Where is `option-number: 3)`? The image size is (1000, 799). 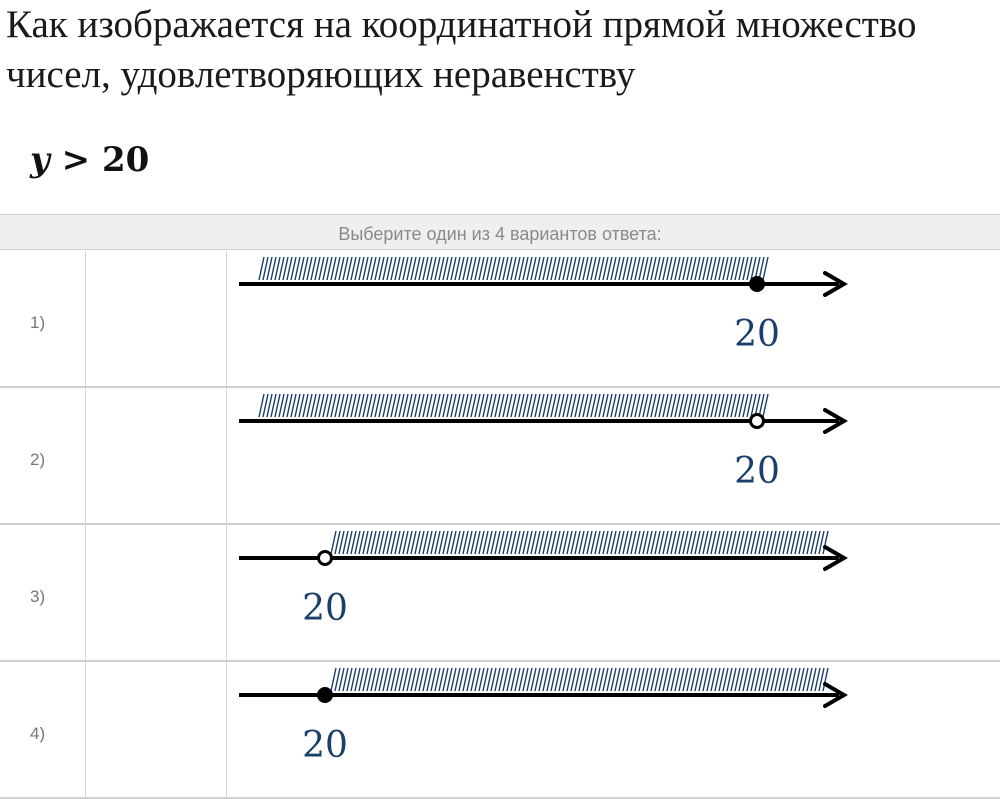 option-number: 3) is located at coordinates (38, 596).